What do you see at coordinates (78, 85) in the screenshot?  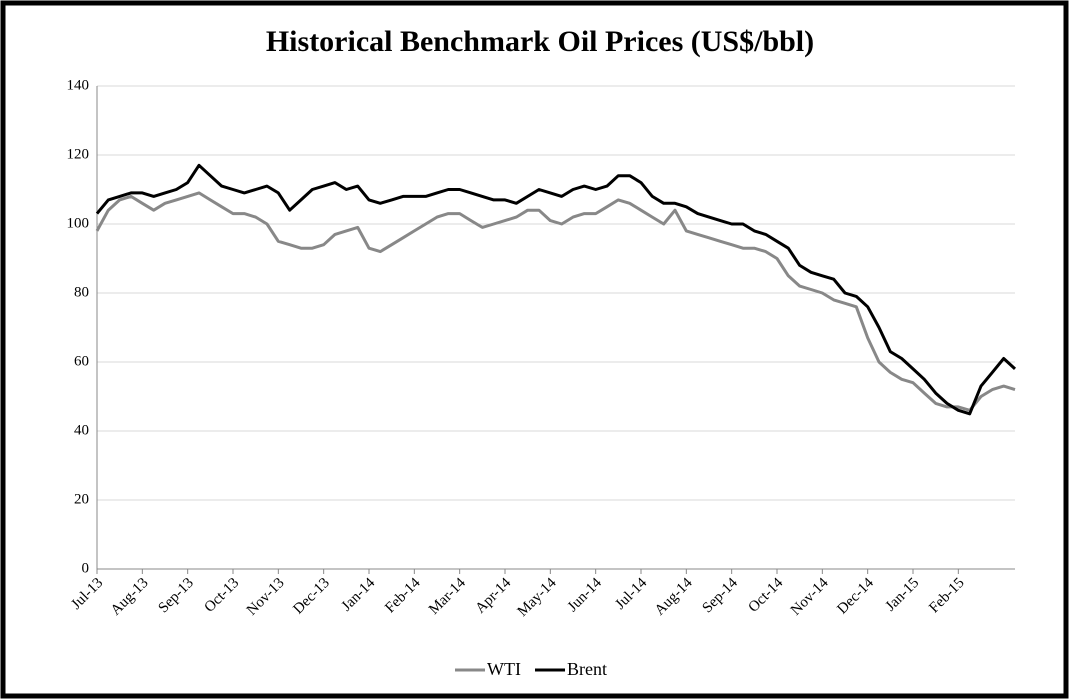 I see `y-tick-label: 140` at bounding box center [78, 85].